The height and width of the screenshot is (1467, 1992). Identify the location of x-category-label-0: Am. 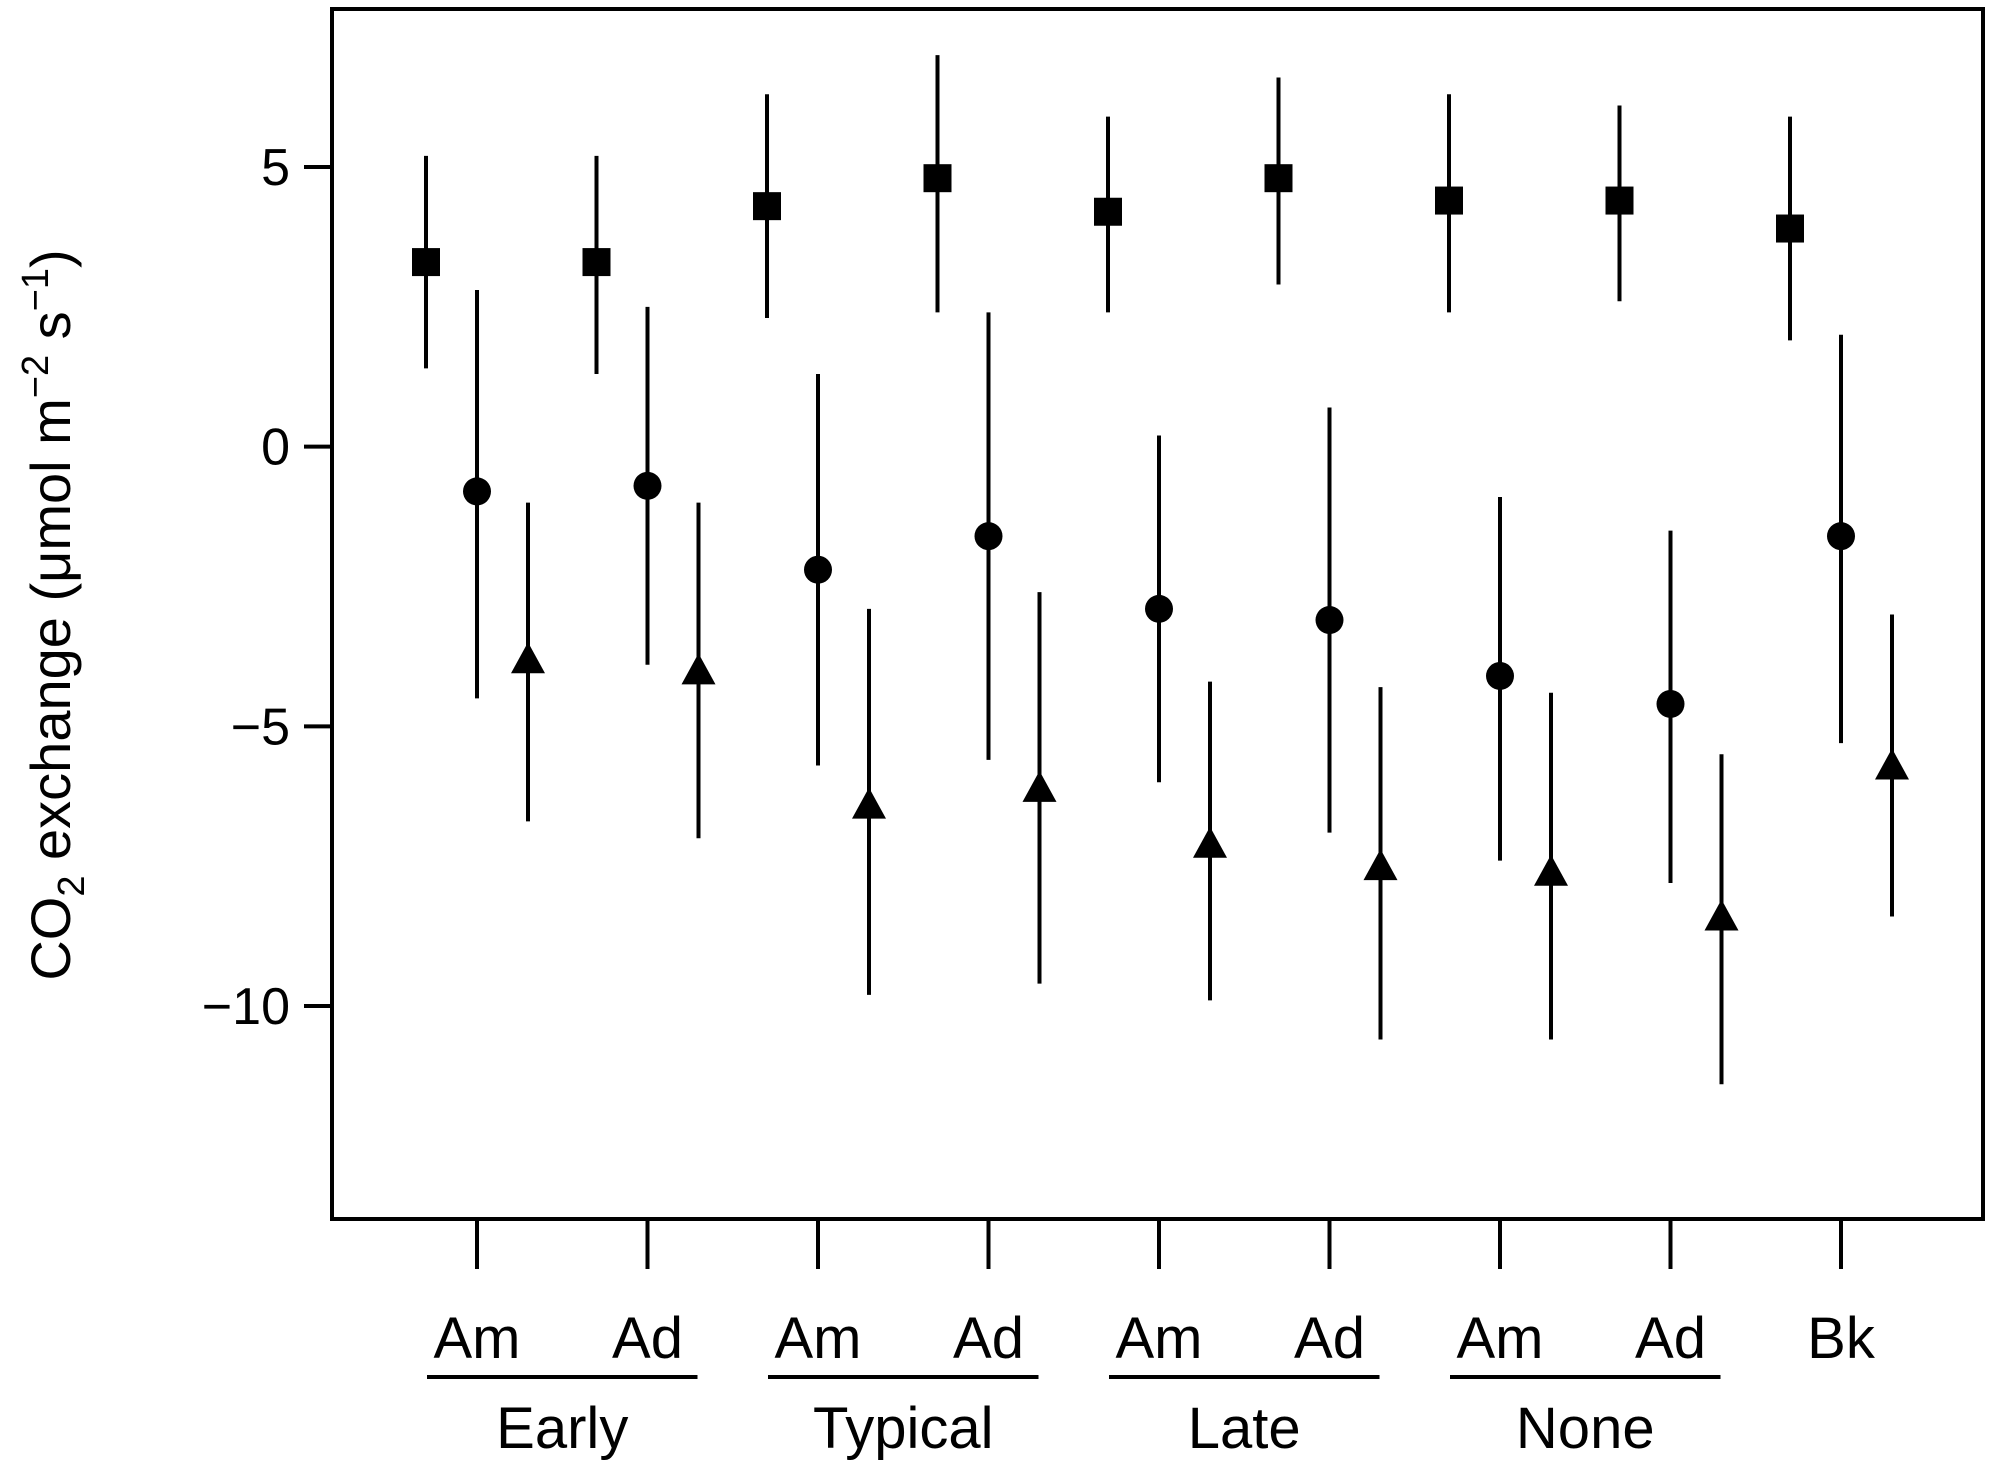
(477, 1338).